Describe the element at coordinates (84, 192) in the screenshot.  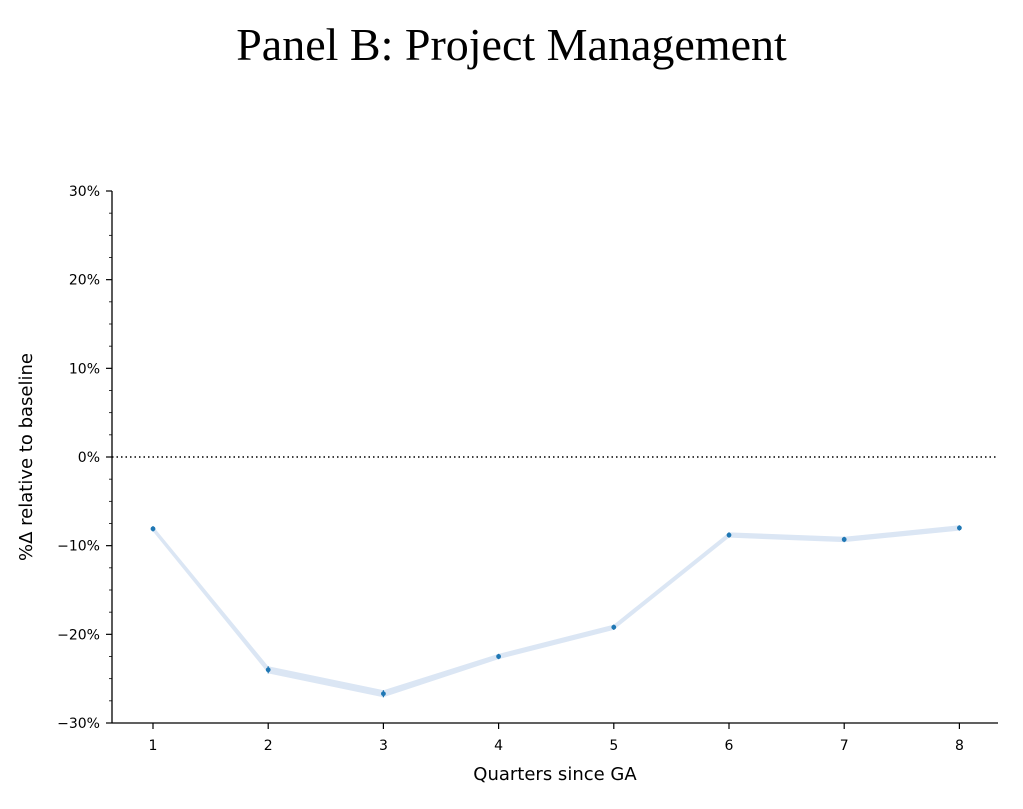
I see `y-tick-label: 30%` at that location.